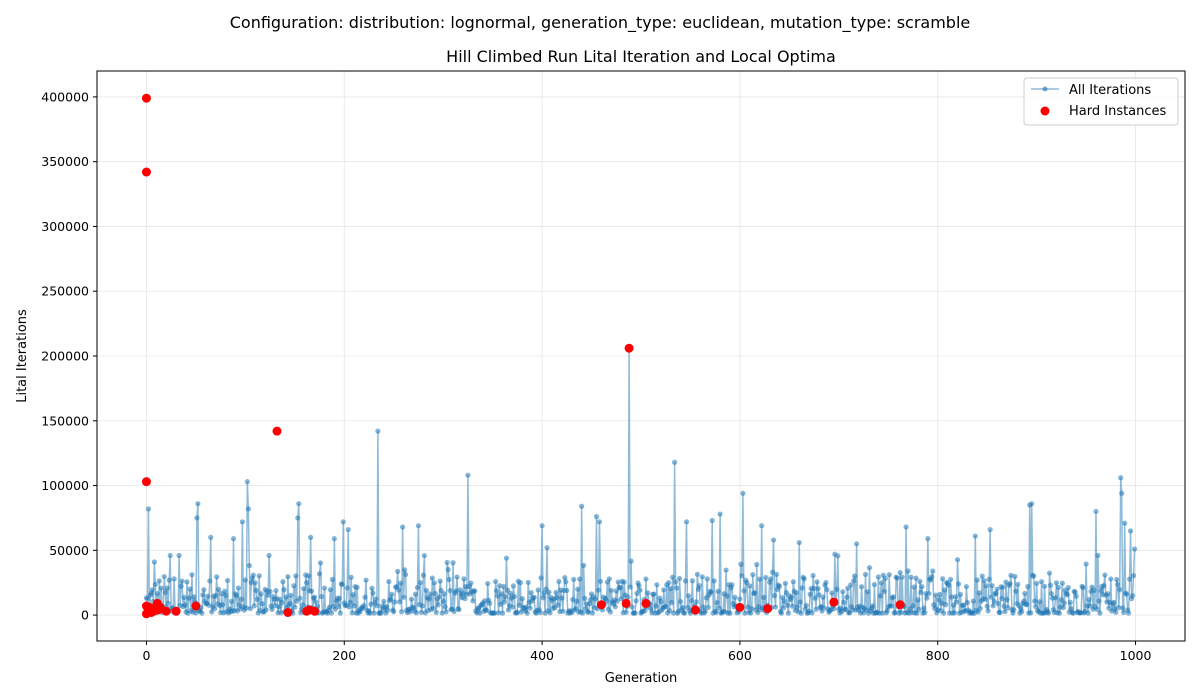 This screenshot has width=1200, height=700. Describe the element at coordinates (69, 550) in the screenshot. I see `y-tick-label: 50000` at that location.